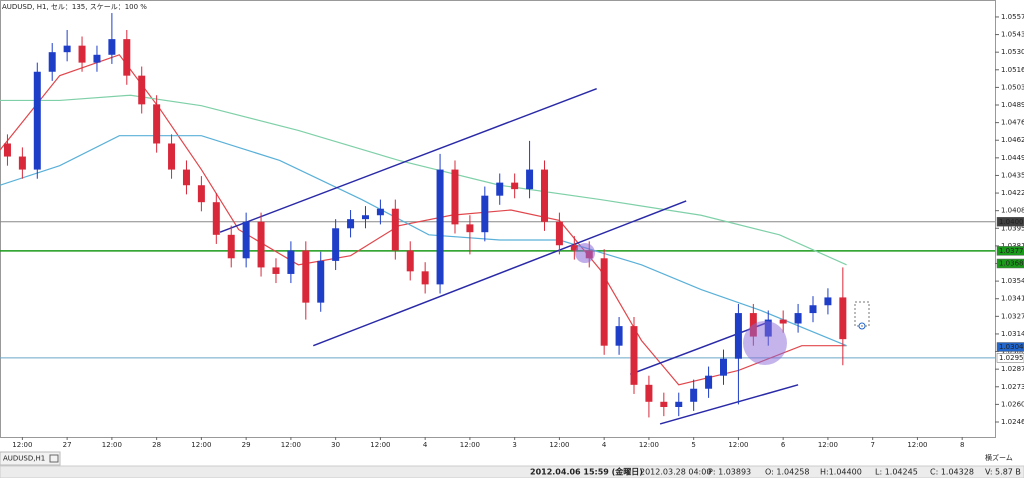 The height and width of the screenshot is (478, 1024). Describe the element at coordinates (1012, 175) in the screenshot. I see `y-tick-label: 1.04355` at that location.